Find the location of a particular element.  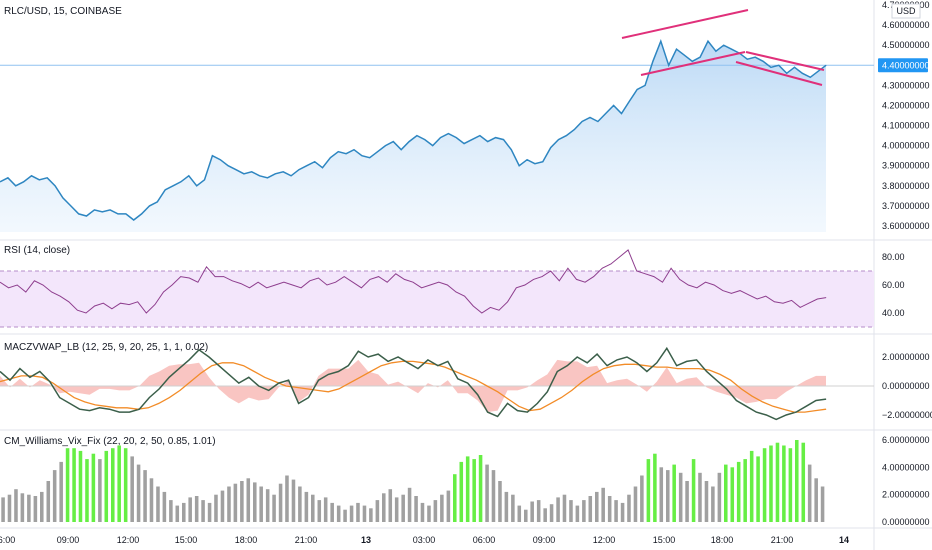

price-tick-label: 4.00000000 is located at coordinates (906, 146).